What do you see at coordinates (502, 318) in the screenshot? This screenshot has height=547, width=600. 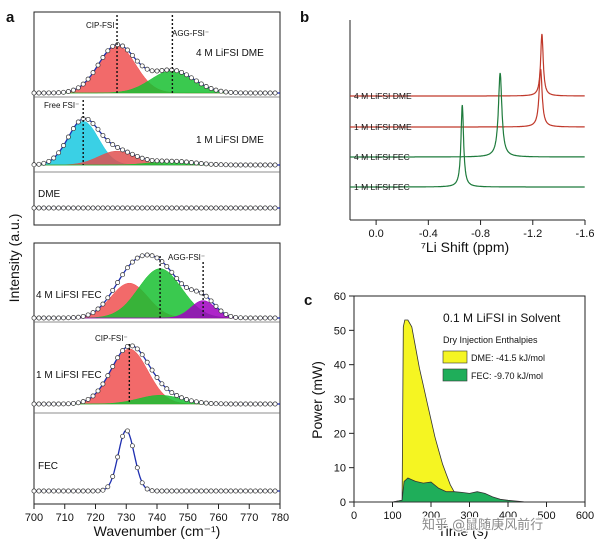 I see `panel-c-title: 0.1 M LiFSI in Solvent` at bounding box center [502, 318].